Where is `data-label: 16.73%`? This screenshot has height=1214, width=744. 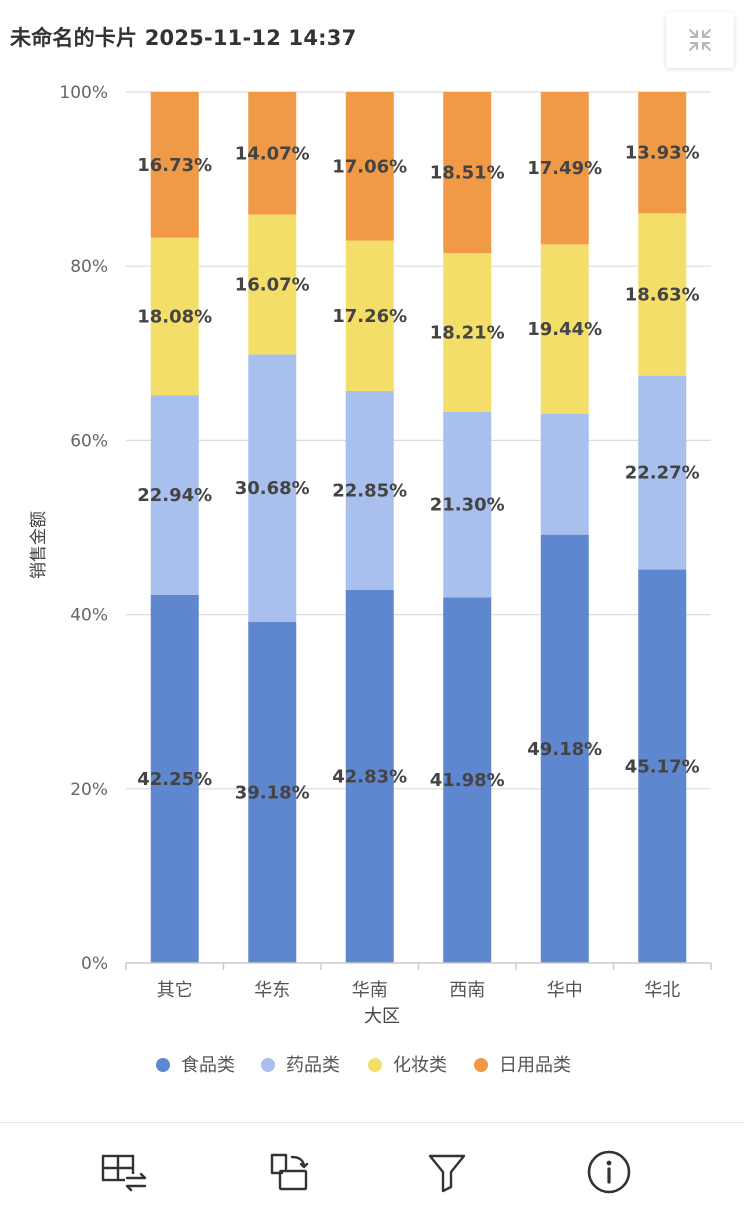 data-label: 16.73% is located at coordinates (174, 165).